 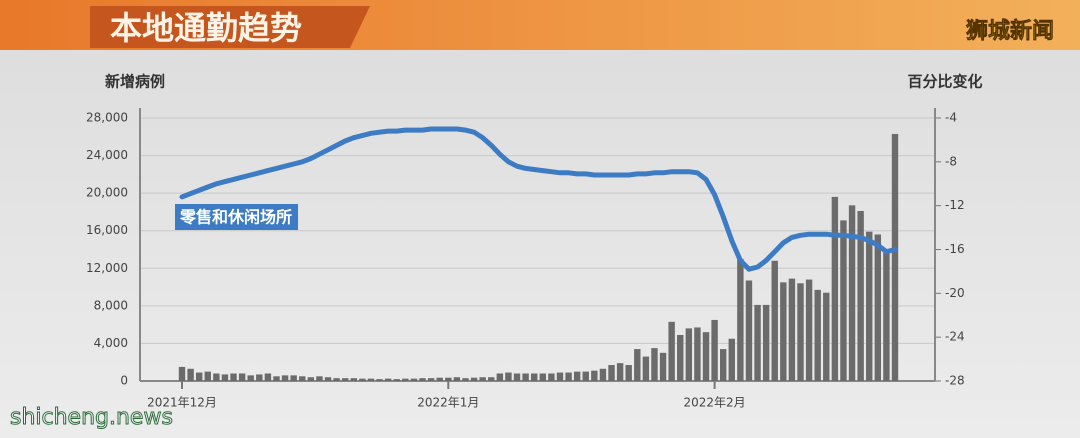 I want to click on y2-tick-label: -28, so click(x=955, y=381).